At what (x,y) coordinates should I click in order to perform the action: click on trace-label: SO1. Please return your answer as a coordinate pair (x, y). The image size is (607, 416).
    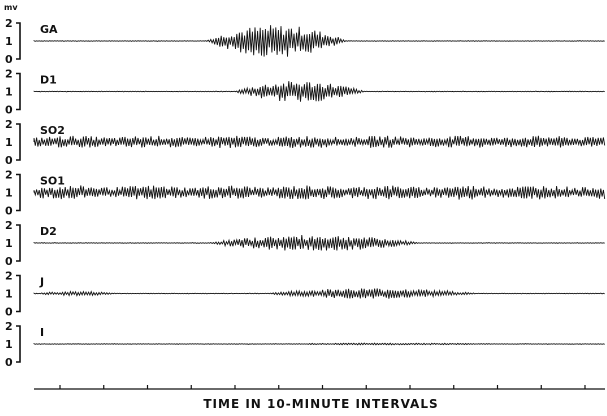
    Looking at the image, I should click on (52, 181).